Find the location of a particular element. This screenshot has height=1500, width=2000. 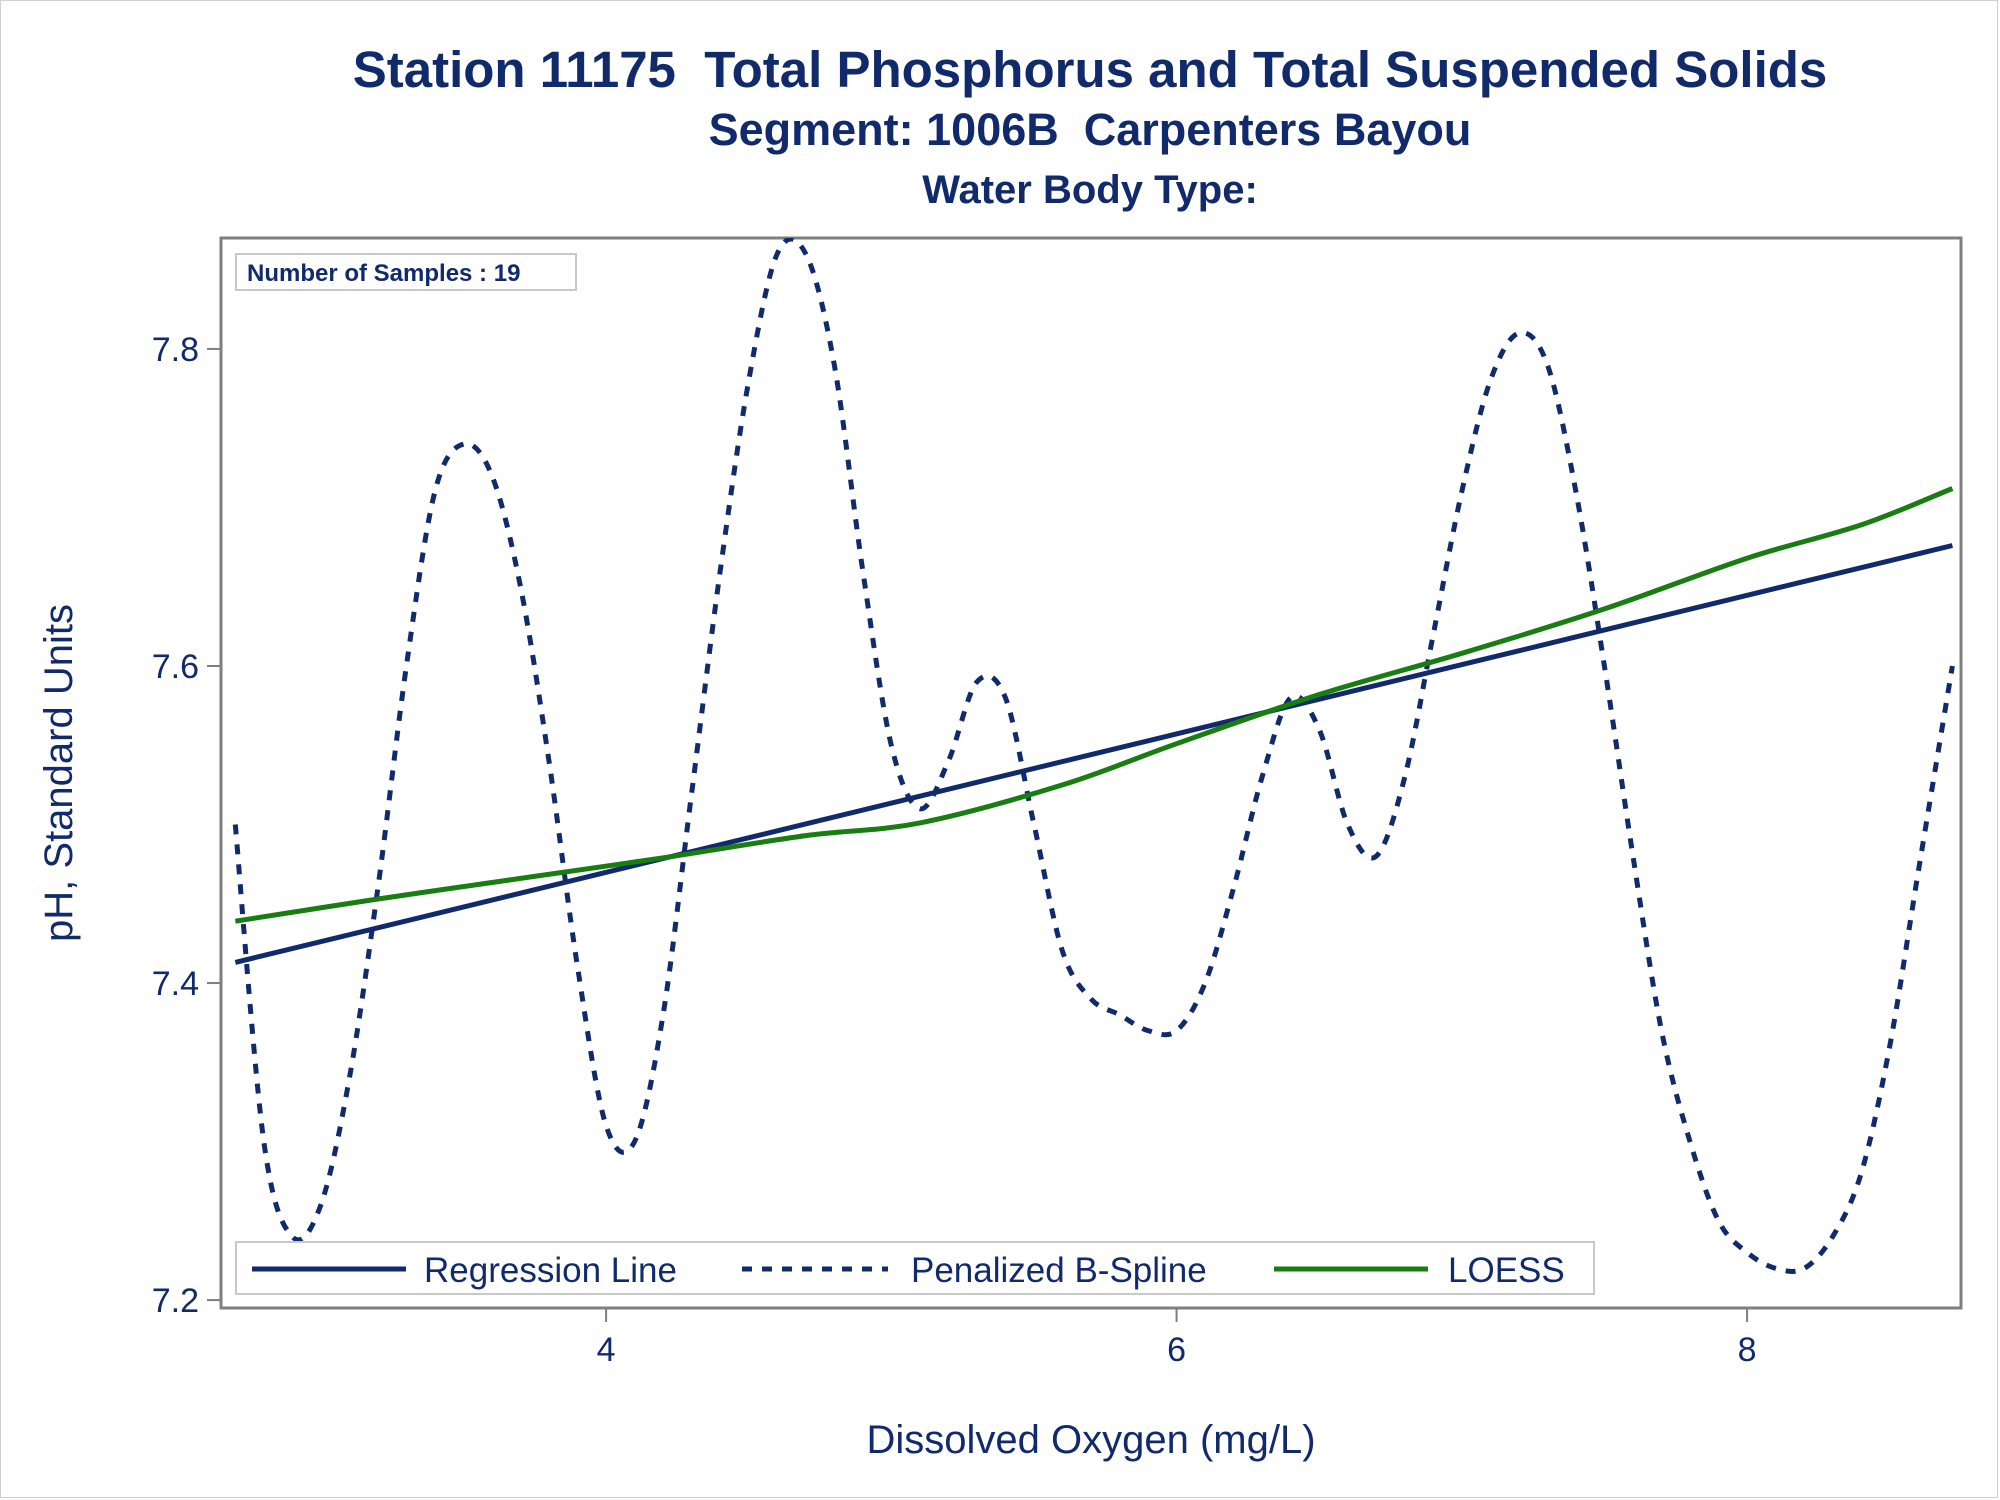

x-tick-label: 8 is located at coordinates (1747, 1350).